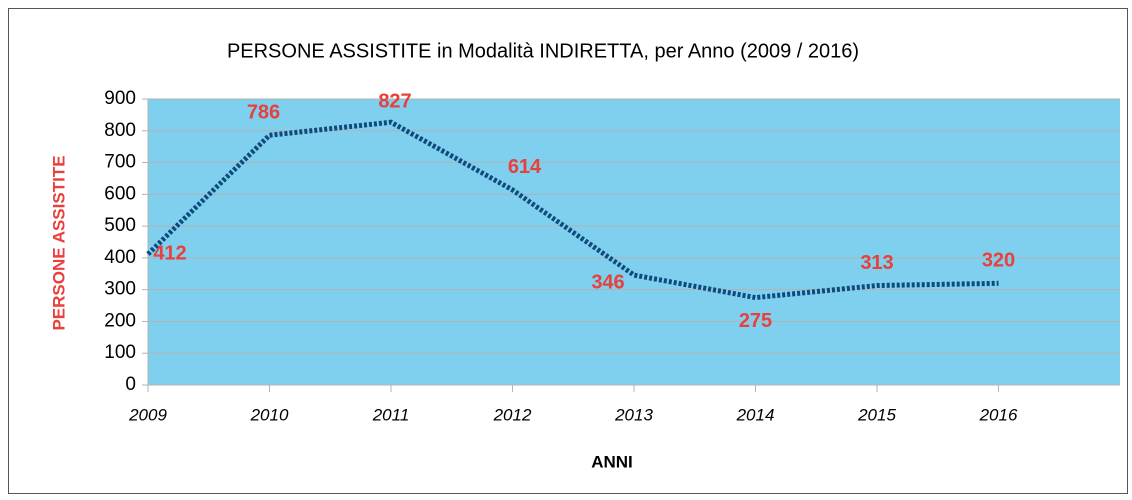 This screenshot has height=500, width=1132. Describe the element at coordinates (120, 320) in the screenshot. I see `y-tick-label: 200` at that location.